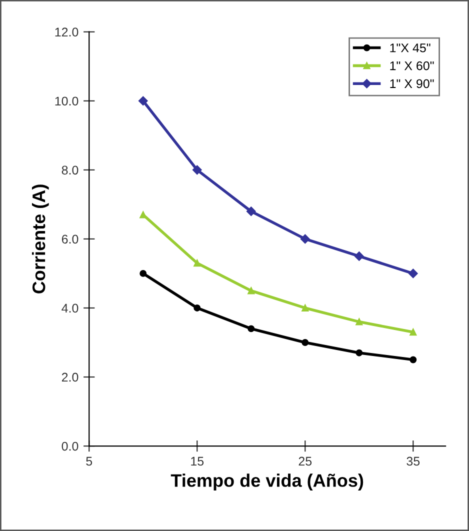 Image resolution: width=469 pixels, height=531 pixels. Describe the element at coordinates (305, 461) in the screenshot. I see `x-tick-label: 25` at that location.